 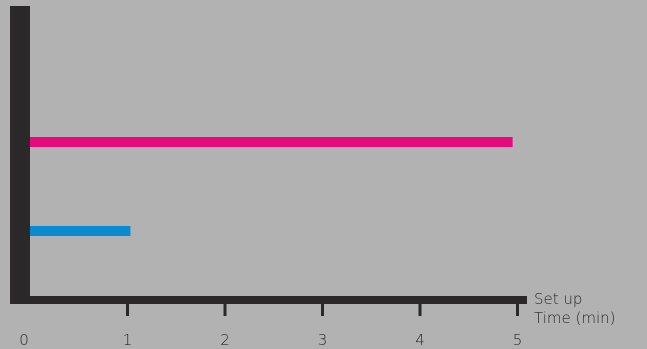 I want to click on x-ticks: 0 1 2 3 4 5, so click(x=270, y=326).